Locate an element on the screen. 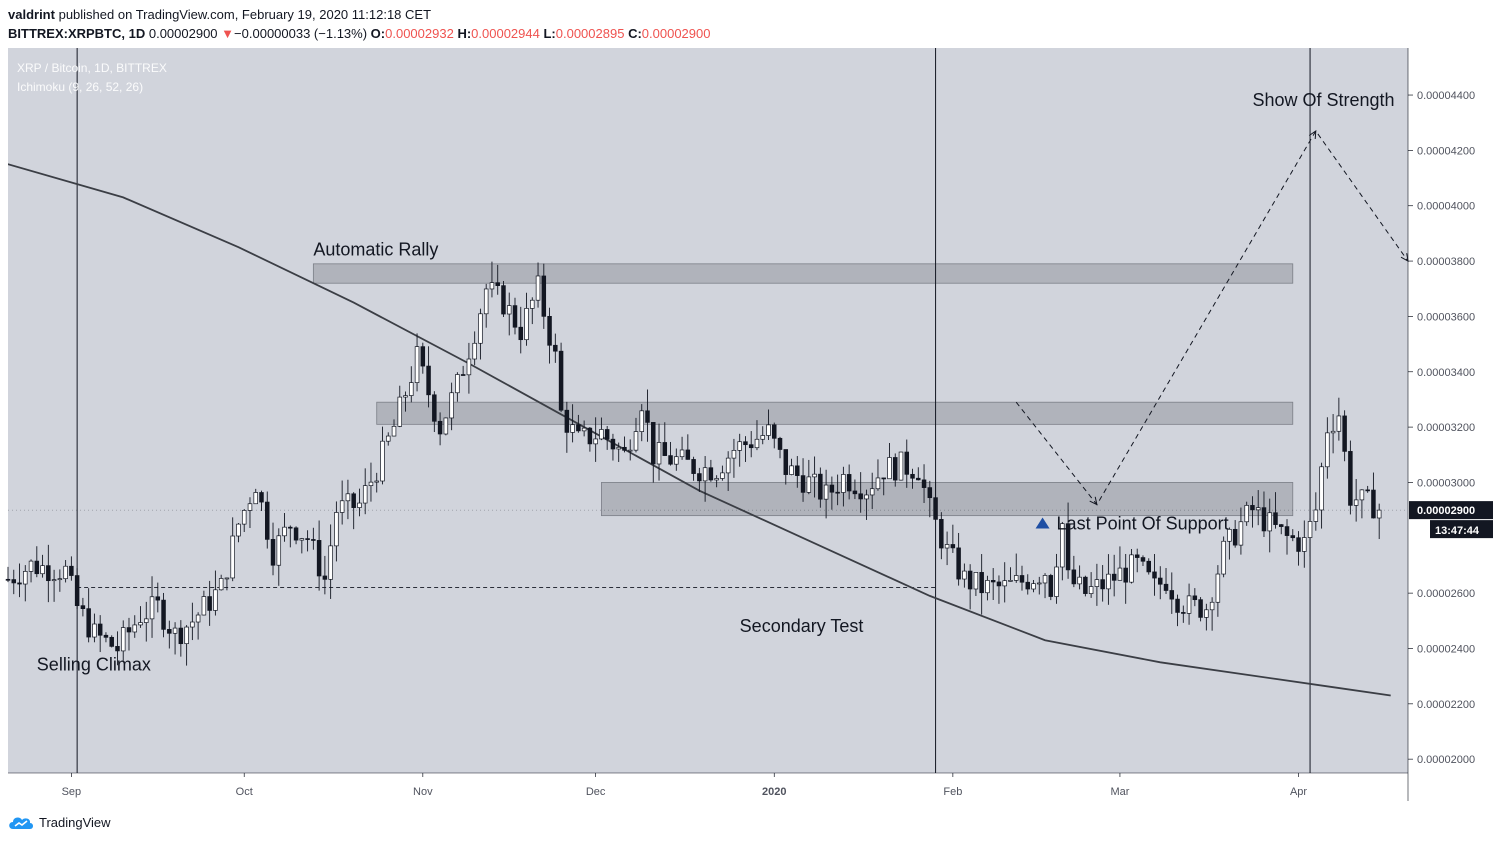 This screenshot has width=1503, height=844. symbol-label: BITTREX:XRPBTC, 1D is located at coordinates (77, 33).